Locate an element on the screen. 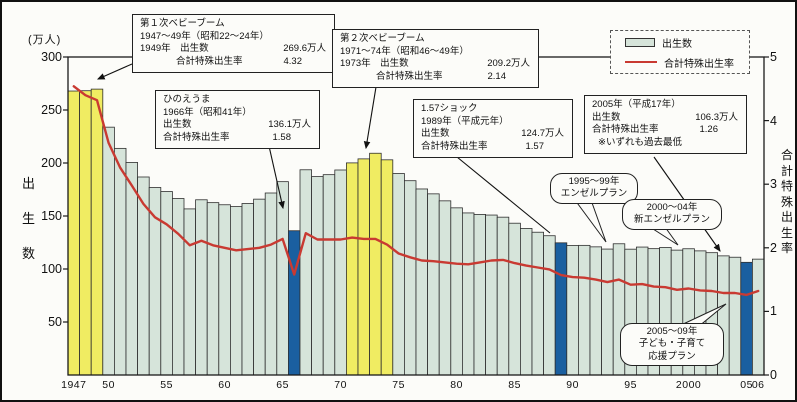 The height and width of the screenshot is (402, 797). right-axis-title-char: 生 is located at coordinates (787, 232).